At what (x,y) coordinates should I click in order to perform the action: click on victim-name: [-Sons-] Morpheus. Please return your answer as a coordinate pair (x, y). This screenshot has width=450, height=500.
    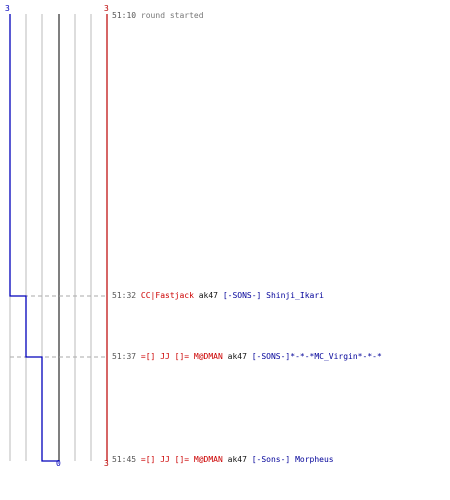
    Looking at the image, I should click on (292, 459).